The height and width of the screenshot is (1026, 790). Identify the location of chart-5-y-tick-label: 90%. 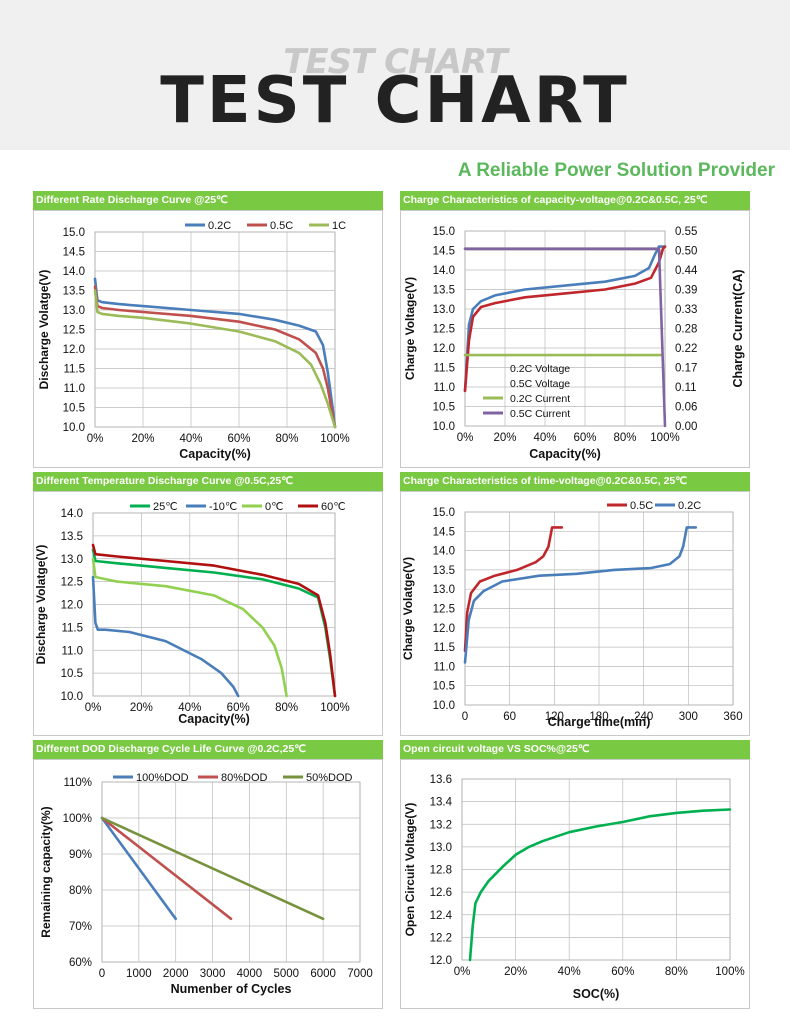
(80, 855).